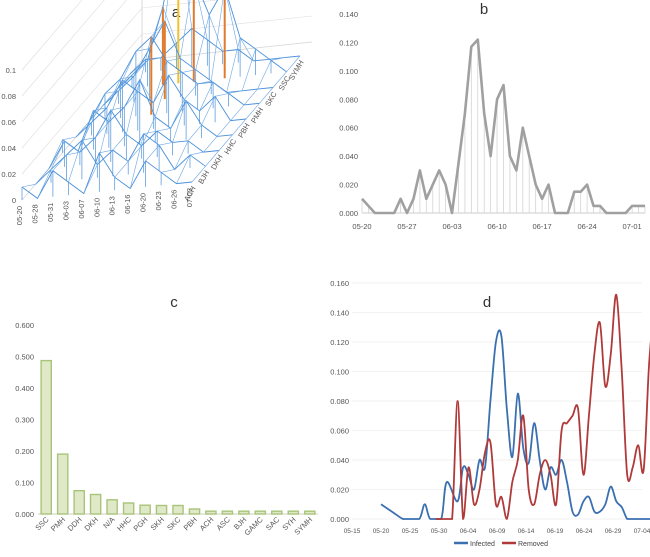 This screenshot has width=650, height=557. I want to click on d-y-tick-label: 0.080, so click(339, 401).